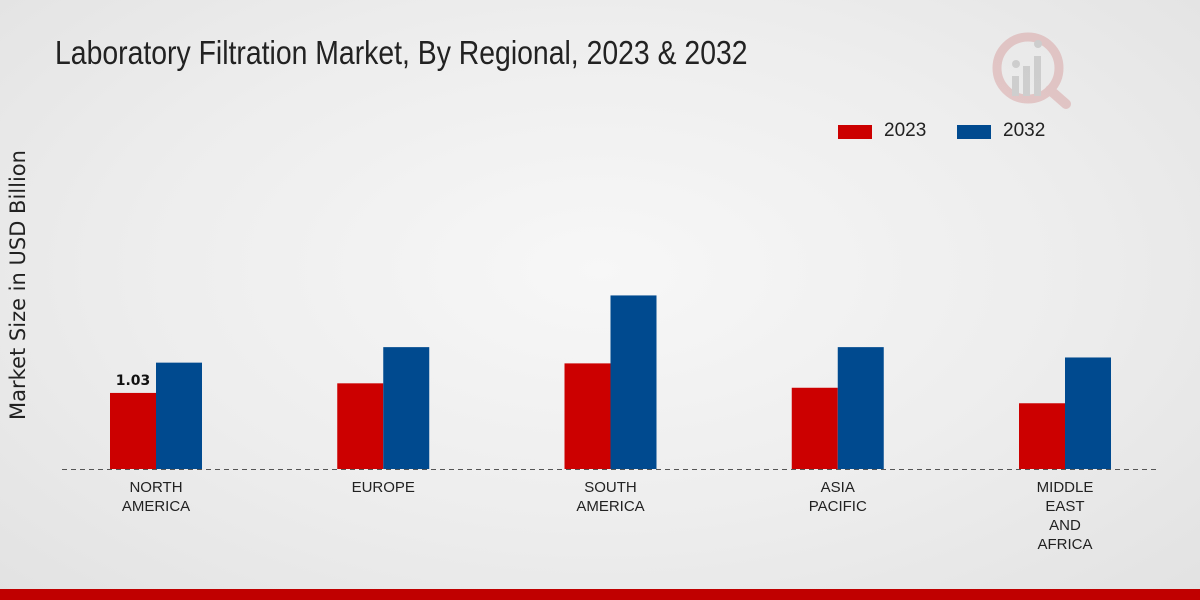 The image size is (1200, 600). Describe the element at coordinates (406, 408) in the screenshot. I see `bar-2032-europe` at that location.